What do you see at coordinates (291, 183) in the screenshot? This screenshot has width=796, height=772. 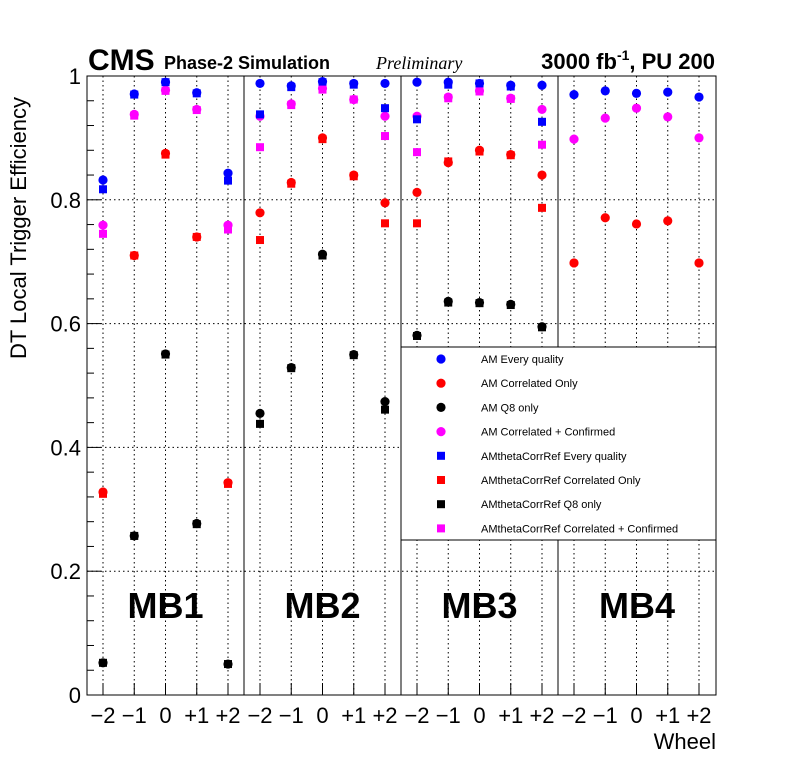 I see `marker-5-p1-w1` at bounding box center [291, 183].